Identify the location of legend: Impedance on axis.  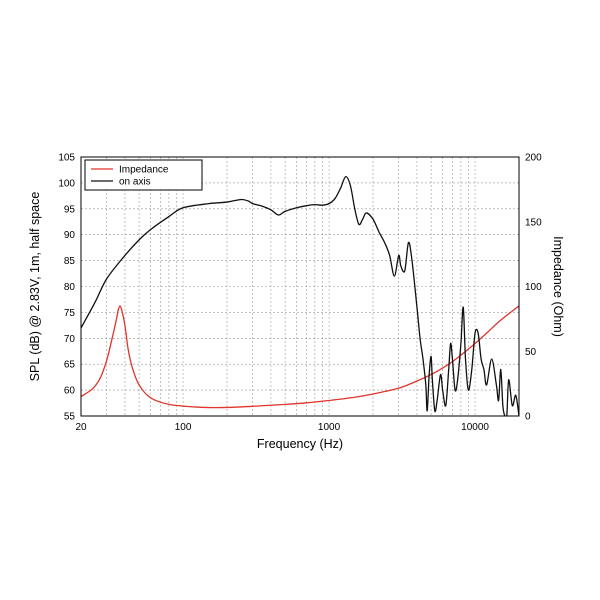
(143, 175).